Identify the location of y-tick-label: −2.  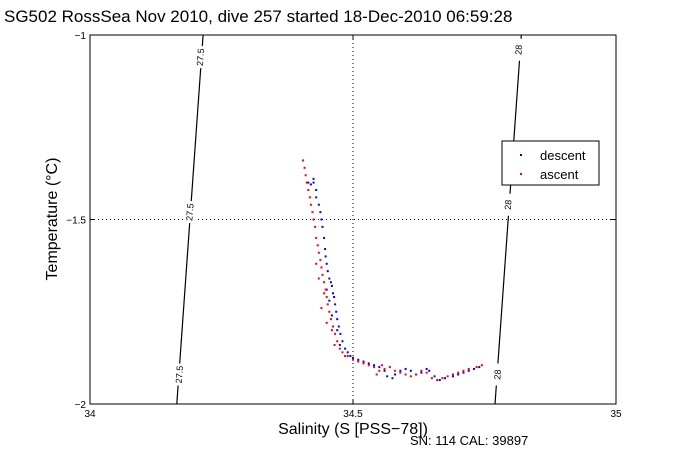
(81, 405).